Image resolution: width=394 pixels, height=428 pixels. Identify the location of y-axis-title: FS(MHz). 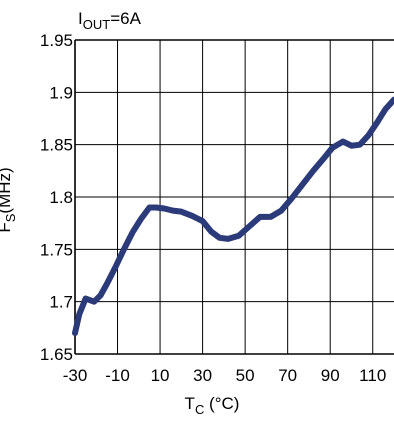
(9, 199).